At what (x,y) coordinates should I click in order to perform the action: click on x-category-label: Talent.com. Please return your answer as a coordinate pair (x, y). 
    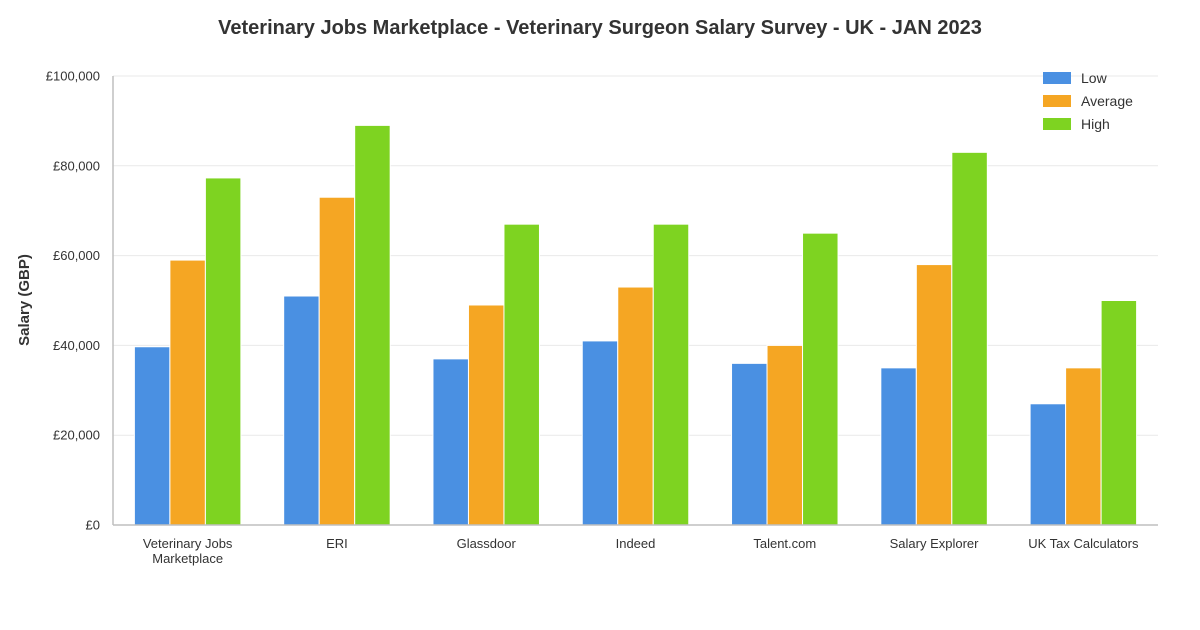
    Looking at the image, I should click on (784, 543).